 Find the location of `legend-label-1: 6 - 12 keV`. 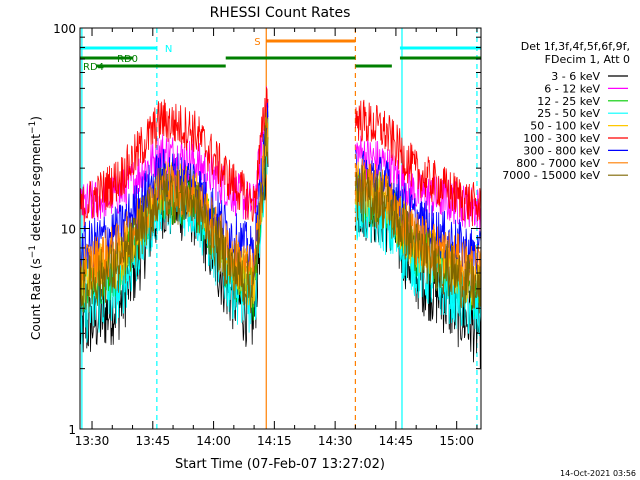

legend-label-1: 6 - 12 keV is located at coordinates (572, 88).